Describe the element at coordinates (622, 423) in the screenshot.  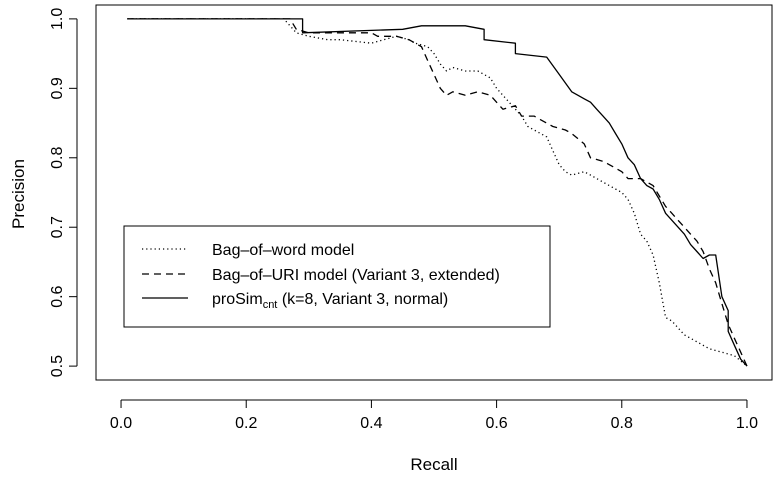
I see `x-tick-label: 0.8` at that location.